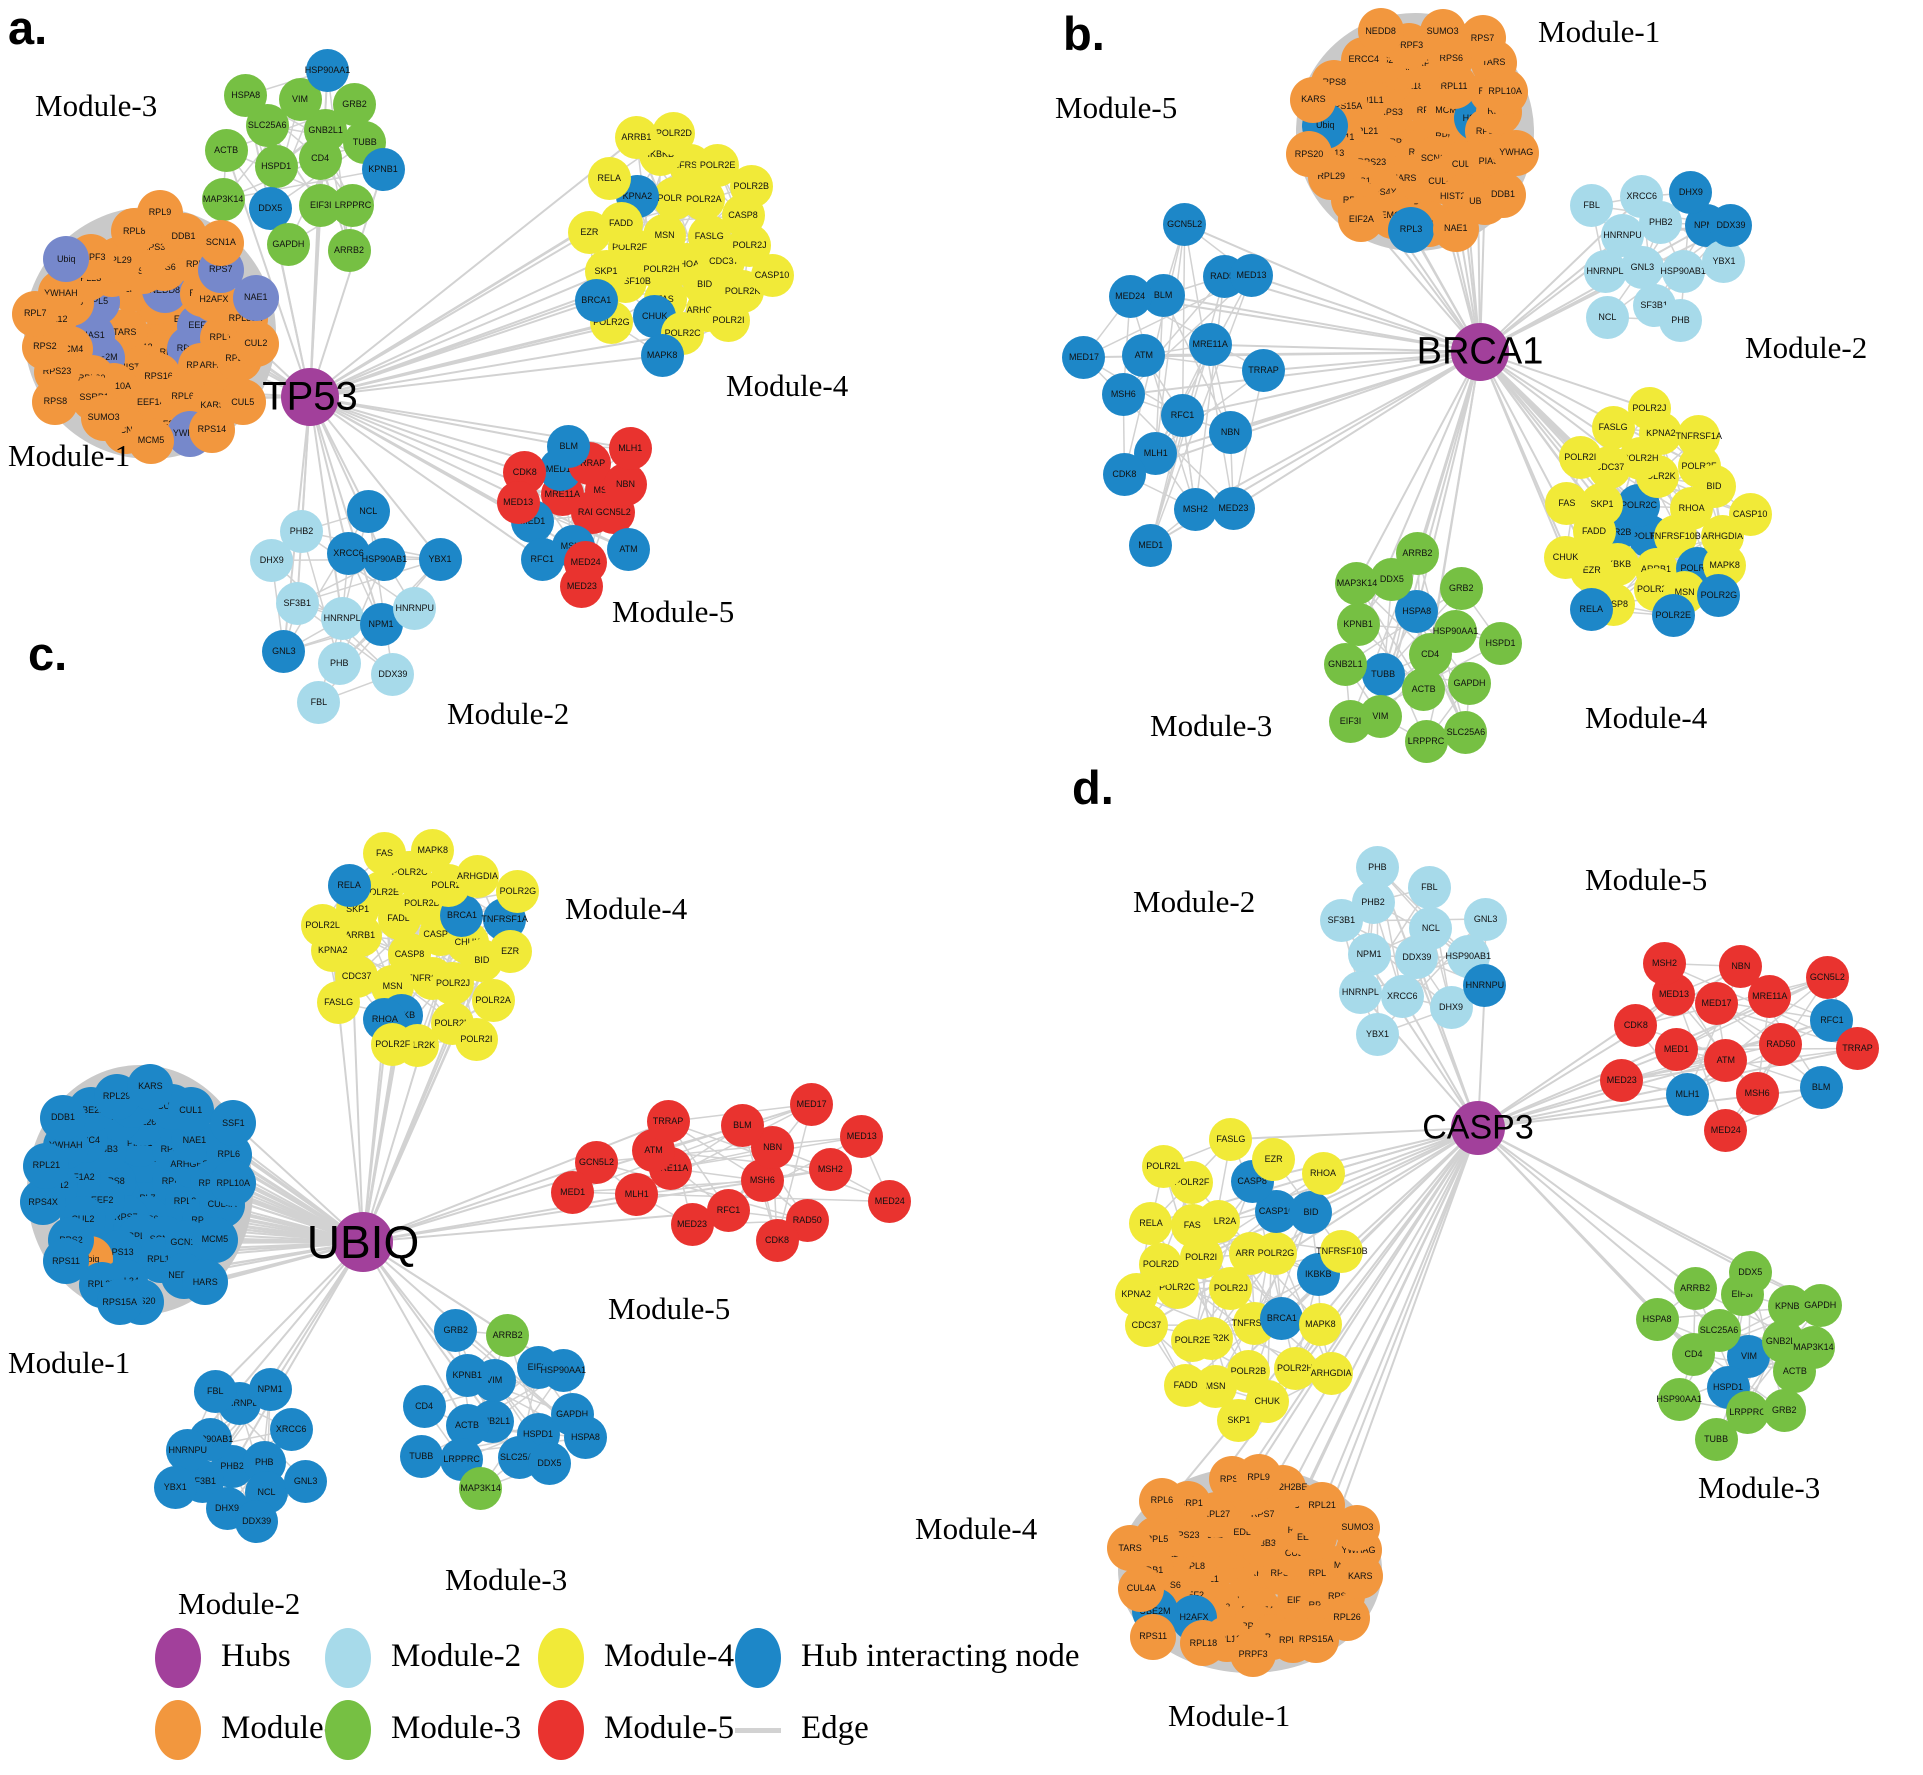  Describe the element at coordinates (787, 385) in the screenshot. I see `module-label: Module-4` at that location.